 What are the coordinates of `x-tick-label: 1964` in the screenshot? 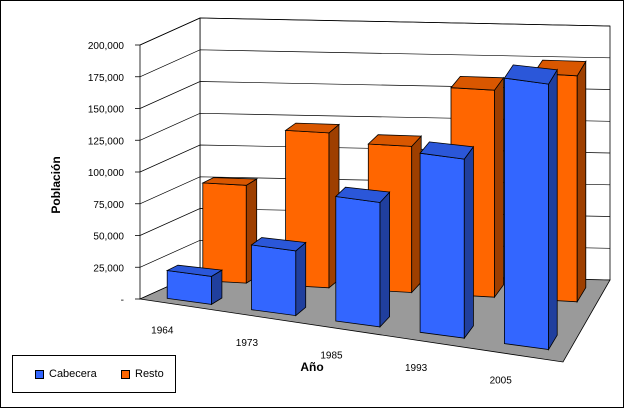 It's located at (162, 330).